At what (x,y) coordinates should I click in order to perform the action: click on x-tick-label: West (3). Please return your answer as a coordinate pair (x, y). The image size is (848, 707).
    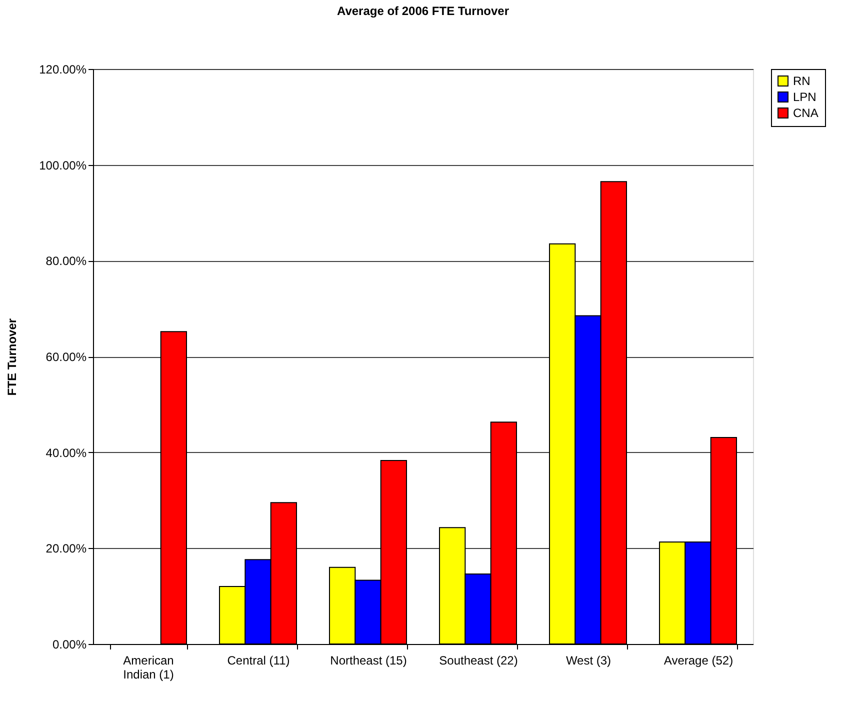
    Looking at the image, I should click on (589, 661).